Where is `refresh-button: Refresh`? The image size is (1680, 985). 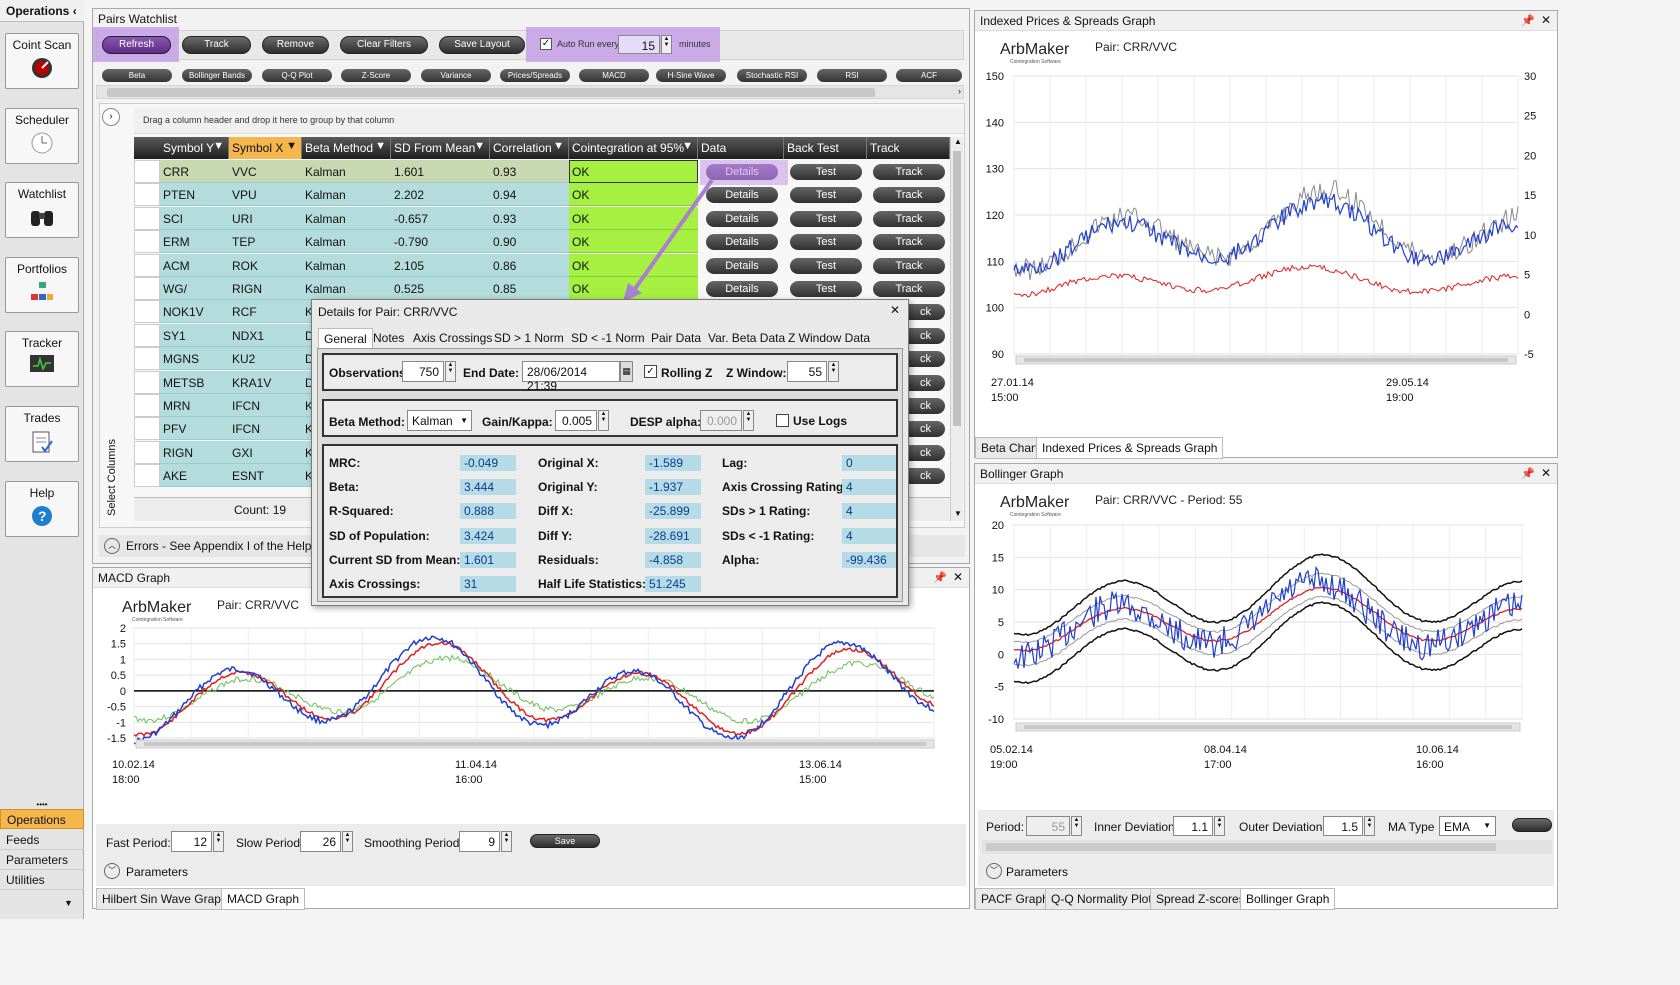
refresh-button: Refresh is located at coordinates (136, 45).